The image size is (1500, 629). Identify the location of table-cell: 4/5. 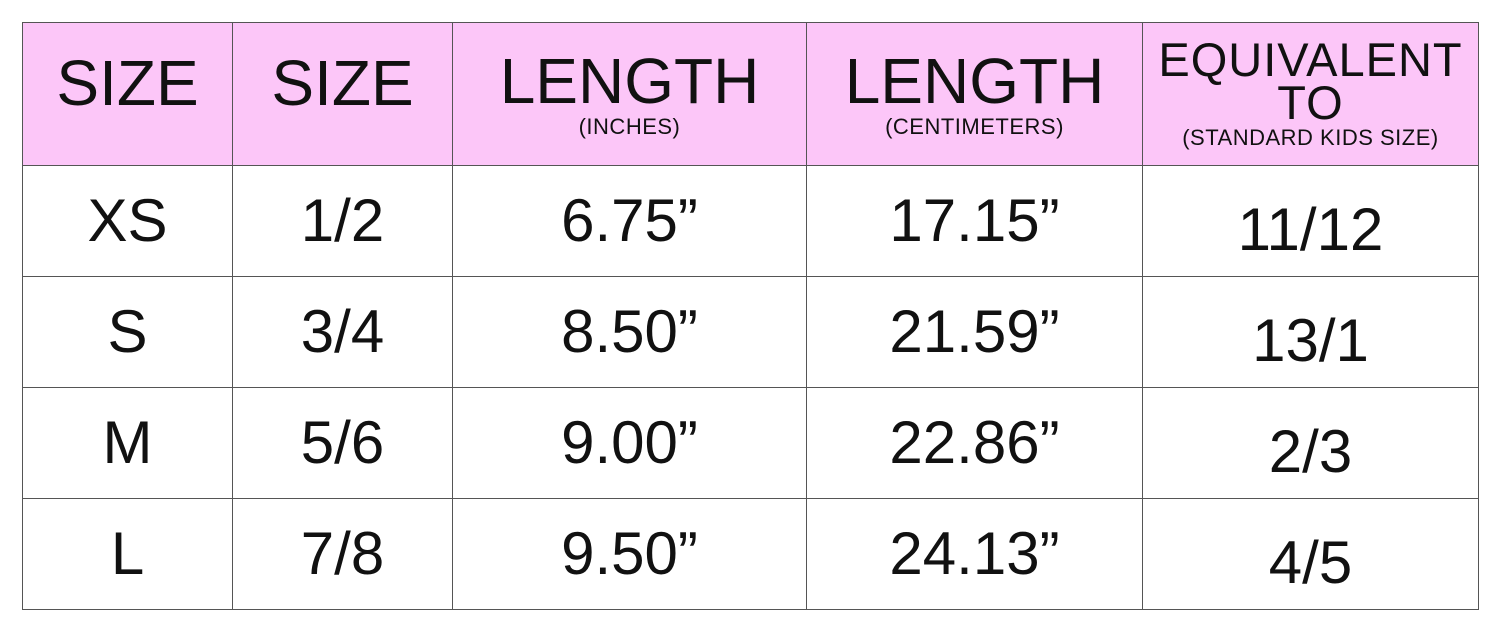
(1310, 554).